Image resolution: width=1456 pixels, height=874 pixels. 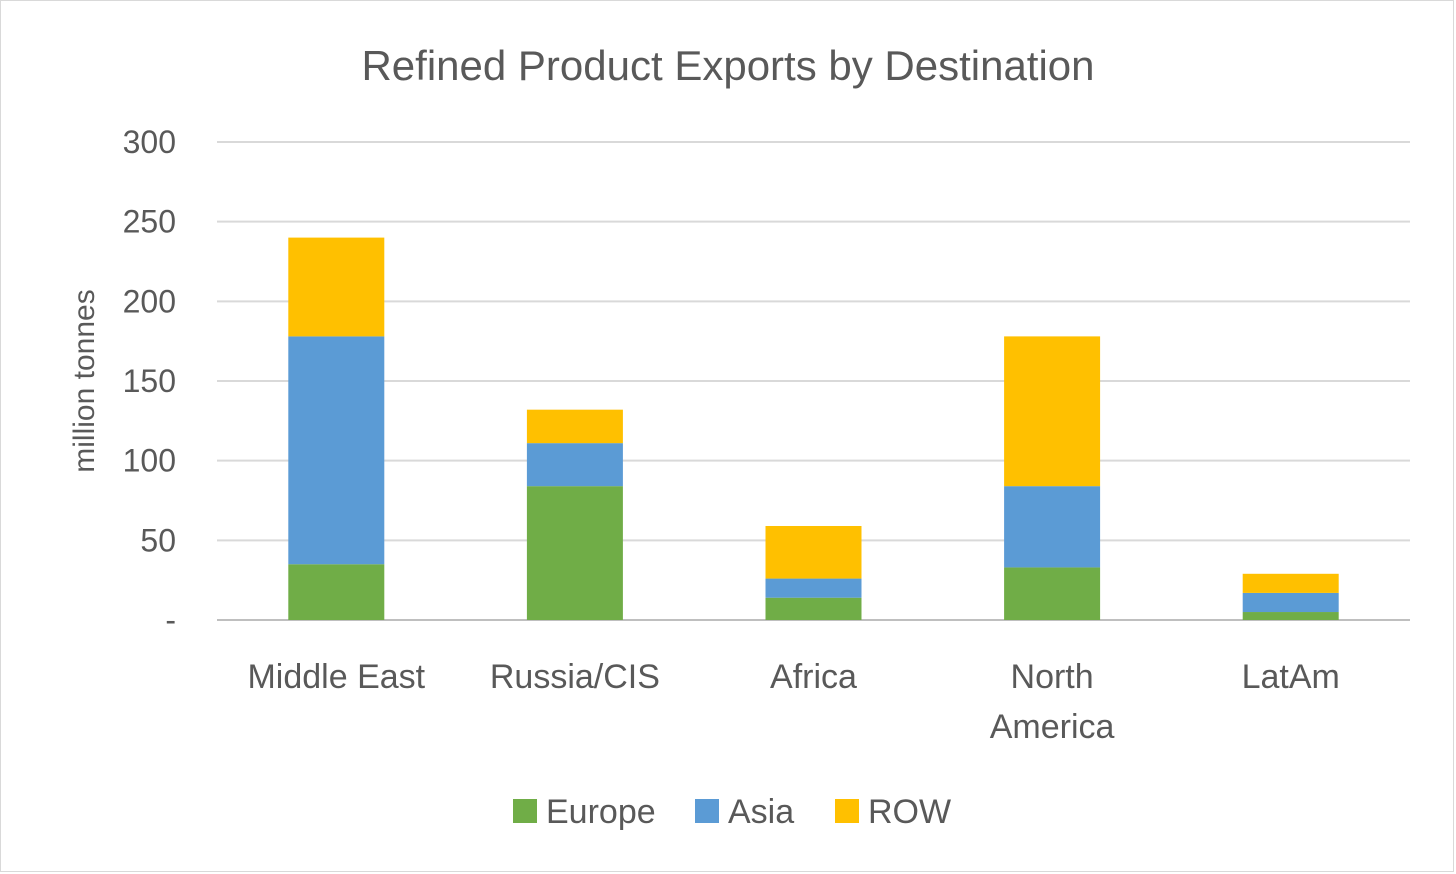 I want to click on legend-swatch-asia, so click(x=707, y=811).